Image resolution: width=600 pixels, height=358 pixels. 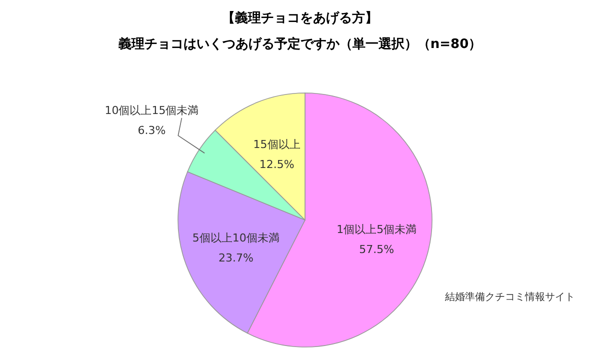 What do you see at coordinates (299, 44) in the screenshot?
I see `chart-subtitle: 義理チョコはいくつあげる予定ですか（単一選択）（n=80）` at bounding box center [299, 44].